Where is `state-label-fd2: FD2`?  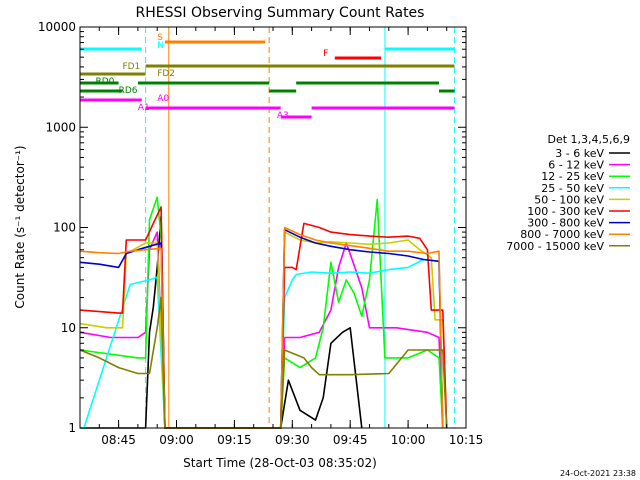 state-label-fd2: FD2 is located at coordinates (166, 74).